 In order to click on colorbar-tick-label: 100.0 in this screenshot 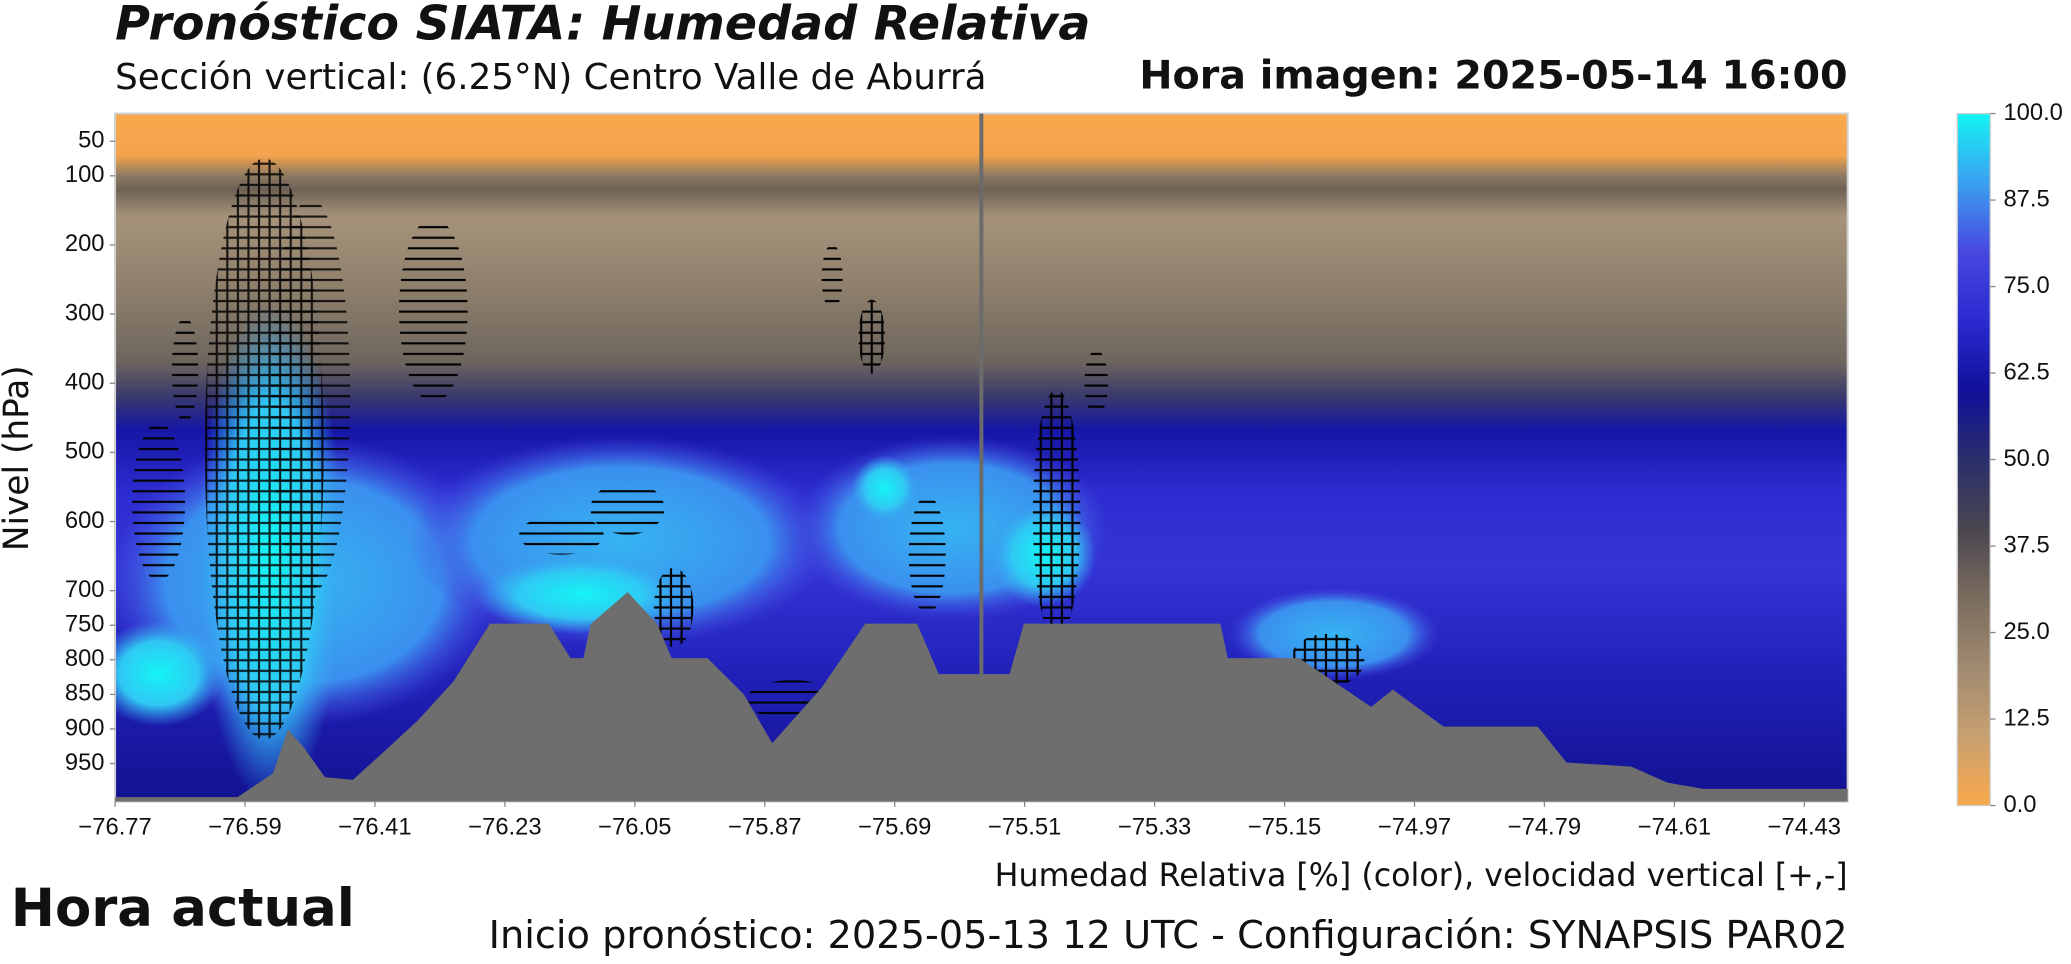, I will do `click(2032, 112)`.